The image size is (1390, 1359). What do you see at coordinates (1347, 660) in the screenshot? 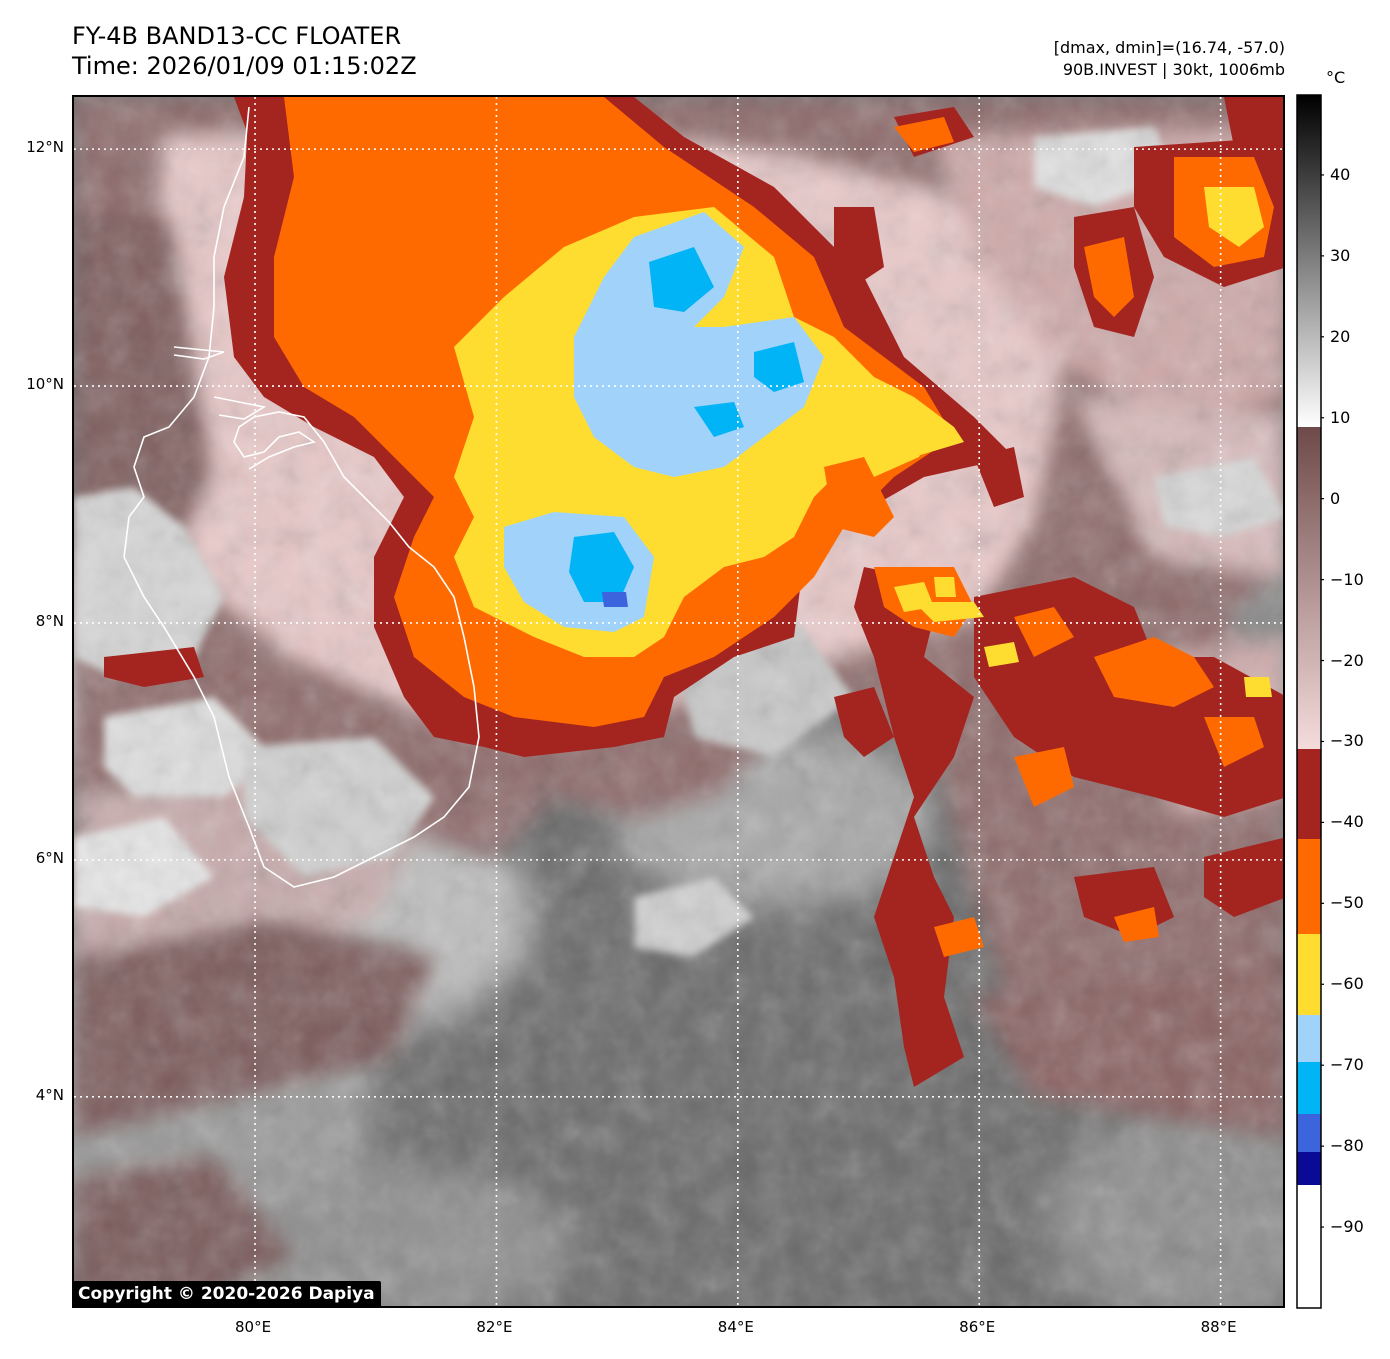
I see `colorbar-tick-label: −20` at bounding box center [1347, 660].